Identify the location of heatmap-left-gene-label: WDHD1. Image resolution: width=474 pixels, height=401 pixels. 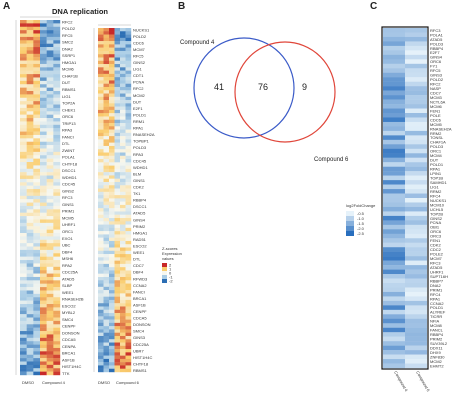
(69, 177).